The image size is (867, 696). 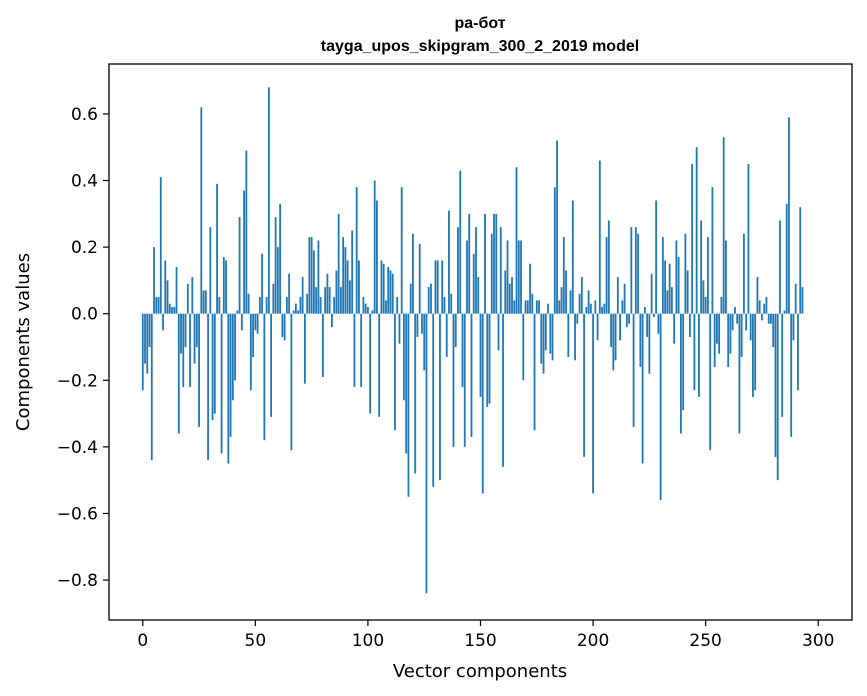 I want to click on y-axis-label: Components values, so click(x=23, y=342).